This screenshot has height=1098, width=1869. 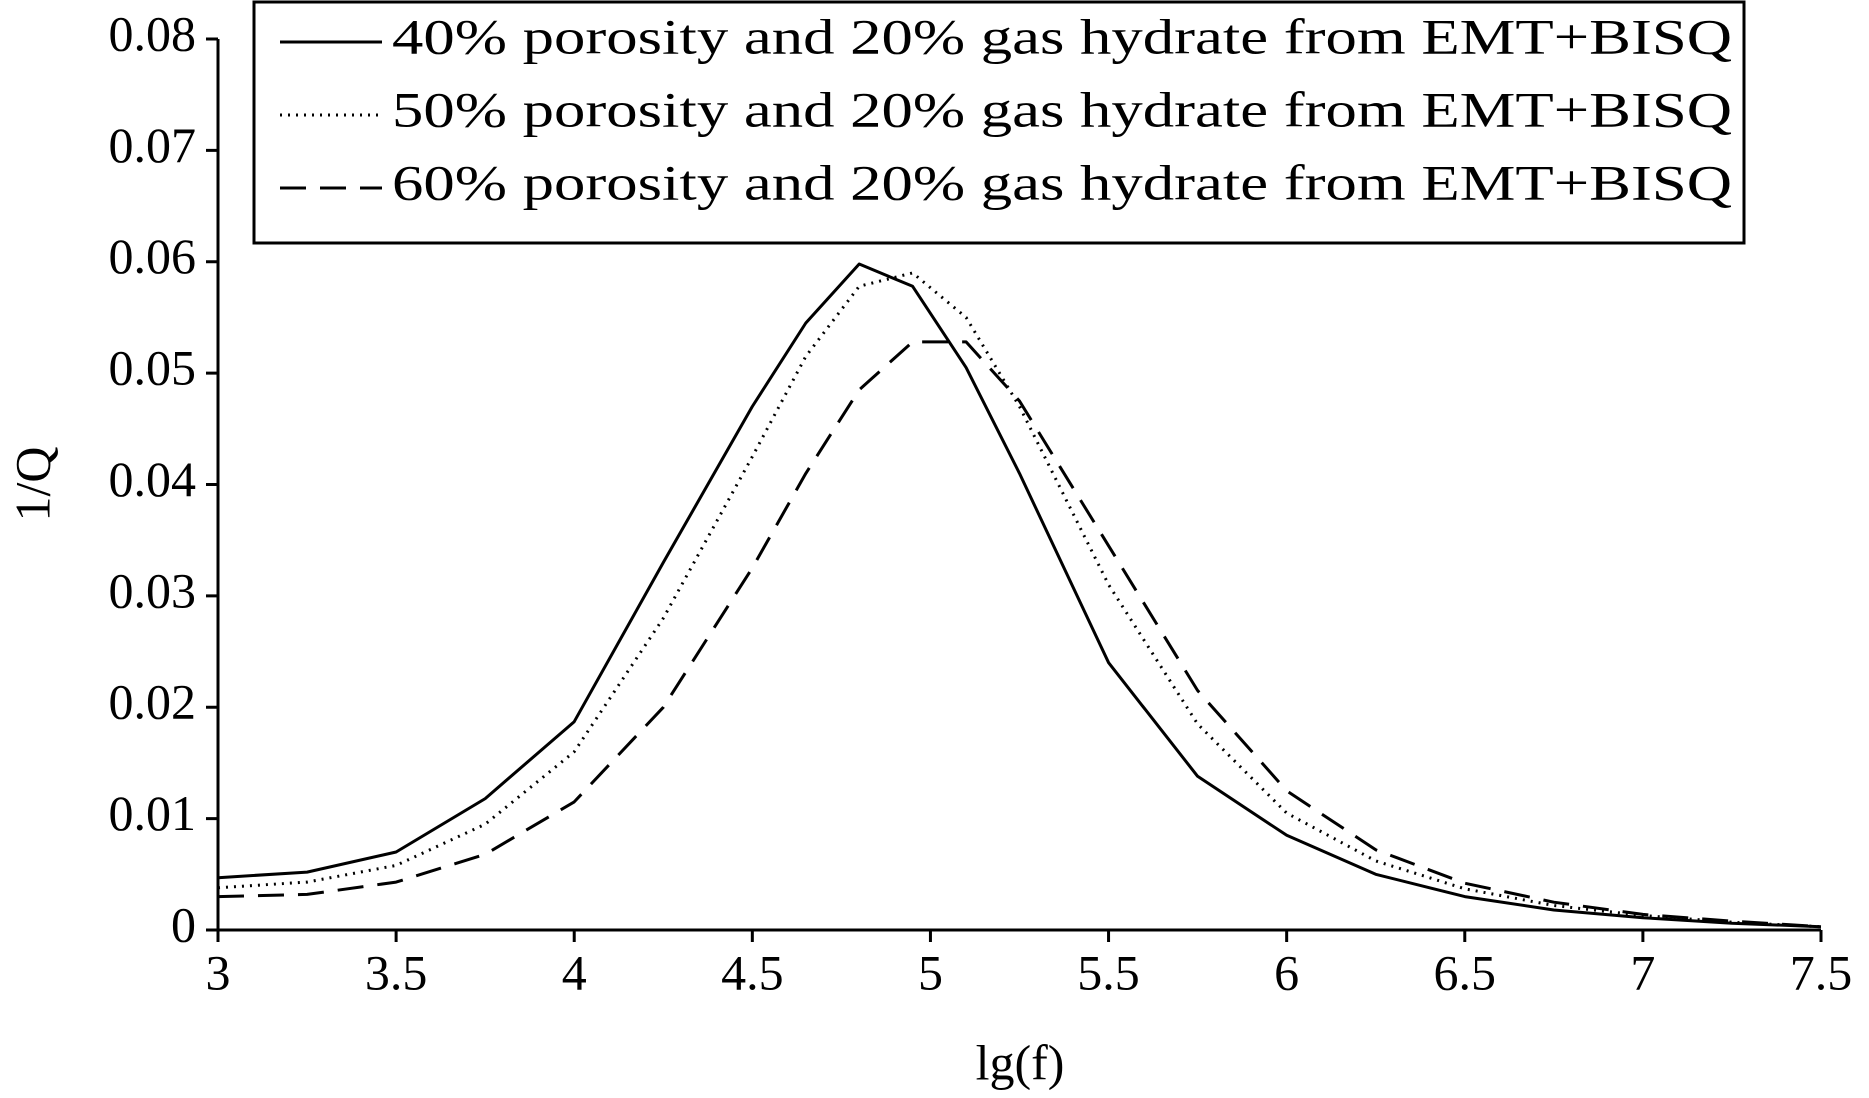 What do you see at coordinates (396, 972) in the screenshot?
I see `x-tick-label: 3.5` at bounding box center [396, 972].